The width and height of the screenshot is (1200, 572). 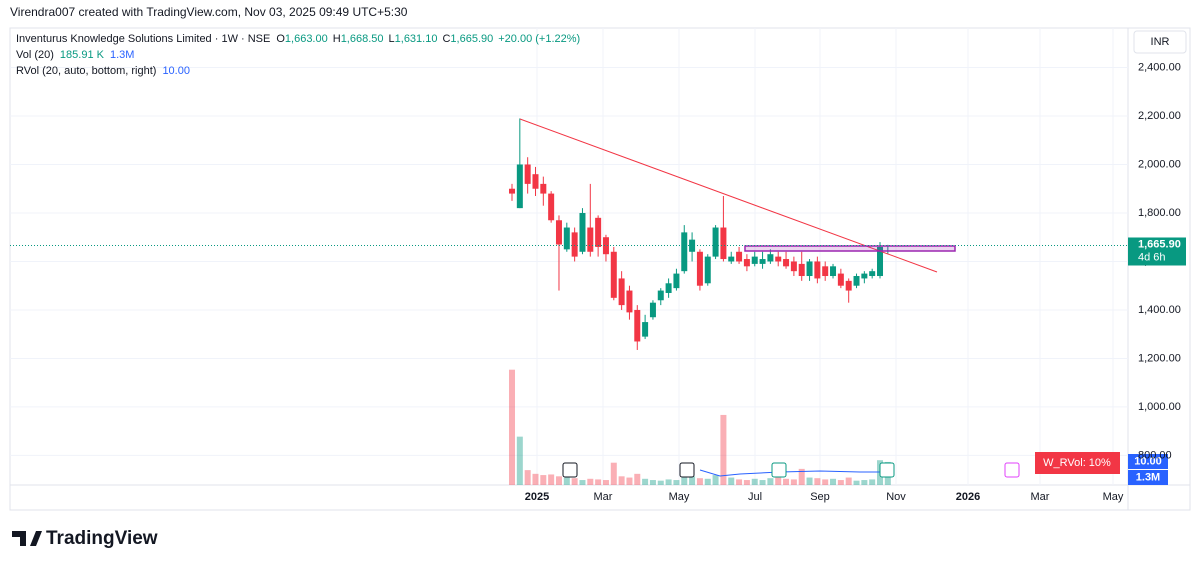 I want to click on y-tick-label: 1,000.00, so click(x=1159, y=407).